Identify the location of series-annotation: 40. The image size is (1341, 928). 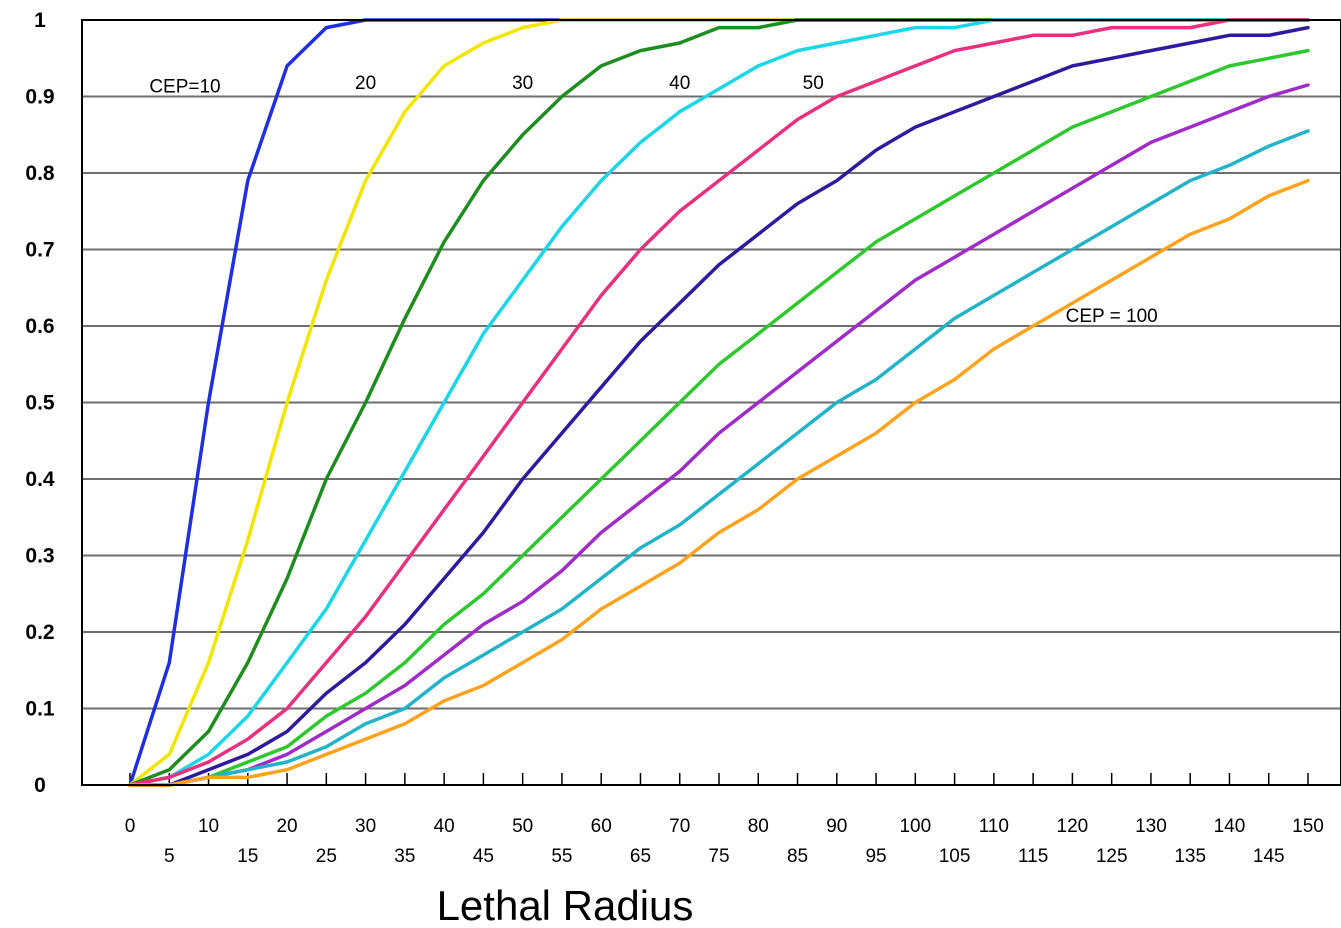
(679, 83).